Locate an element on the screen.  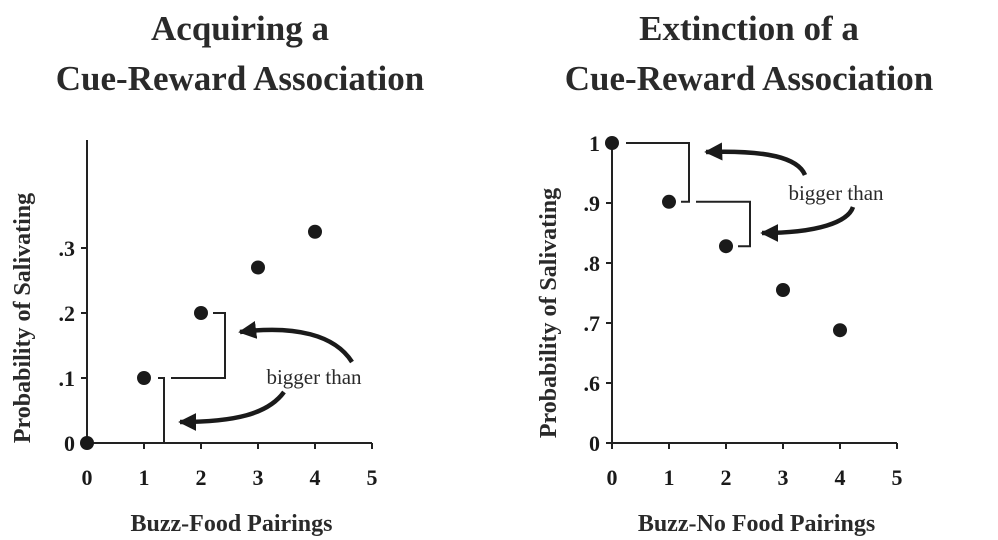
x-axis-title: Buzz-Food Pairings is located at coordinates (232, 524).